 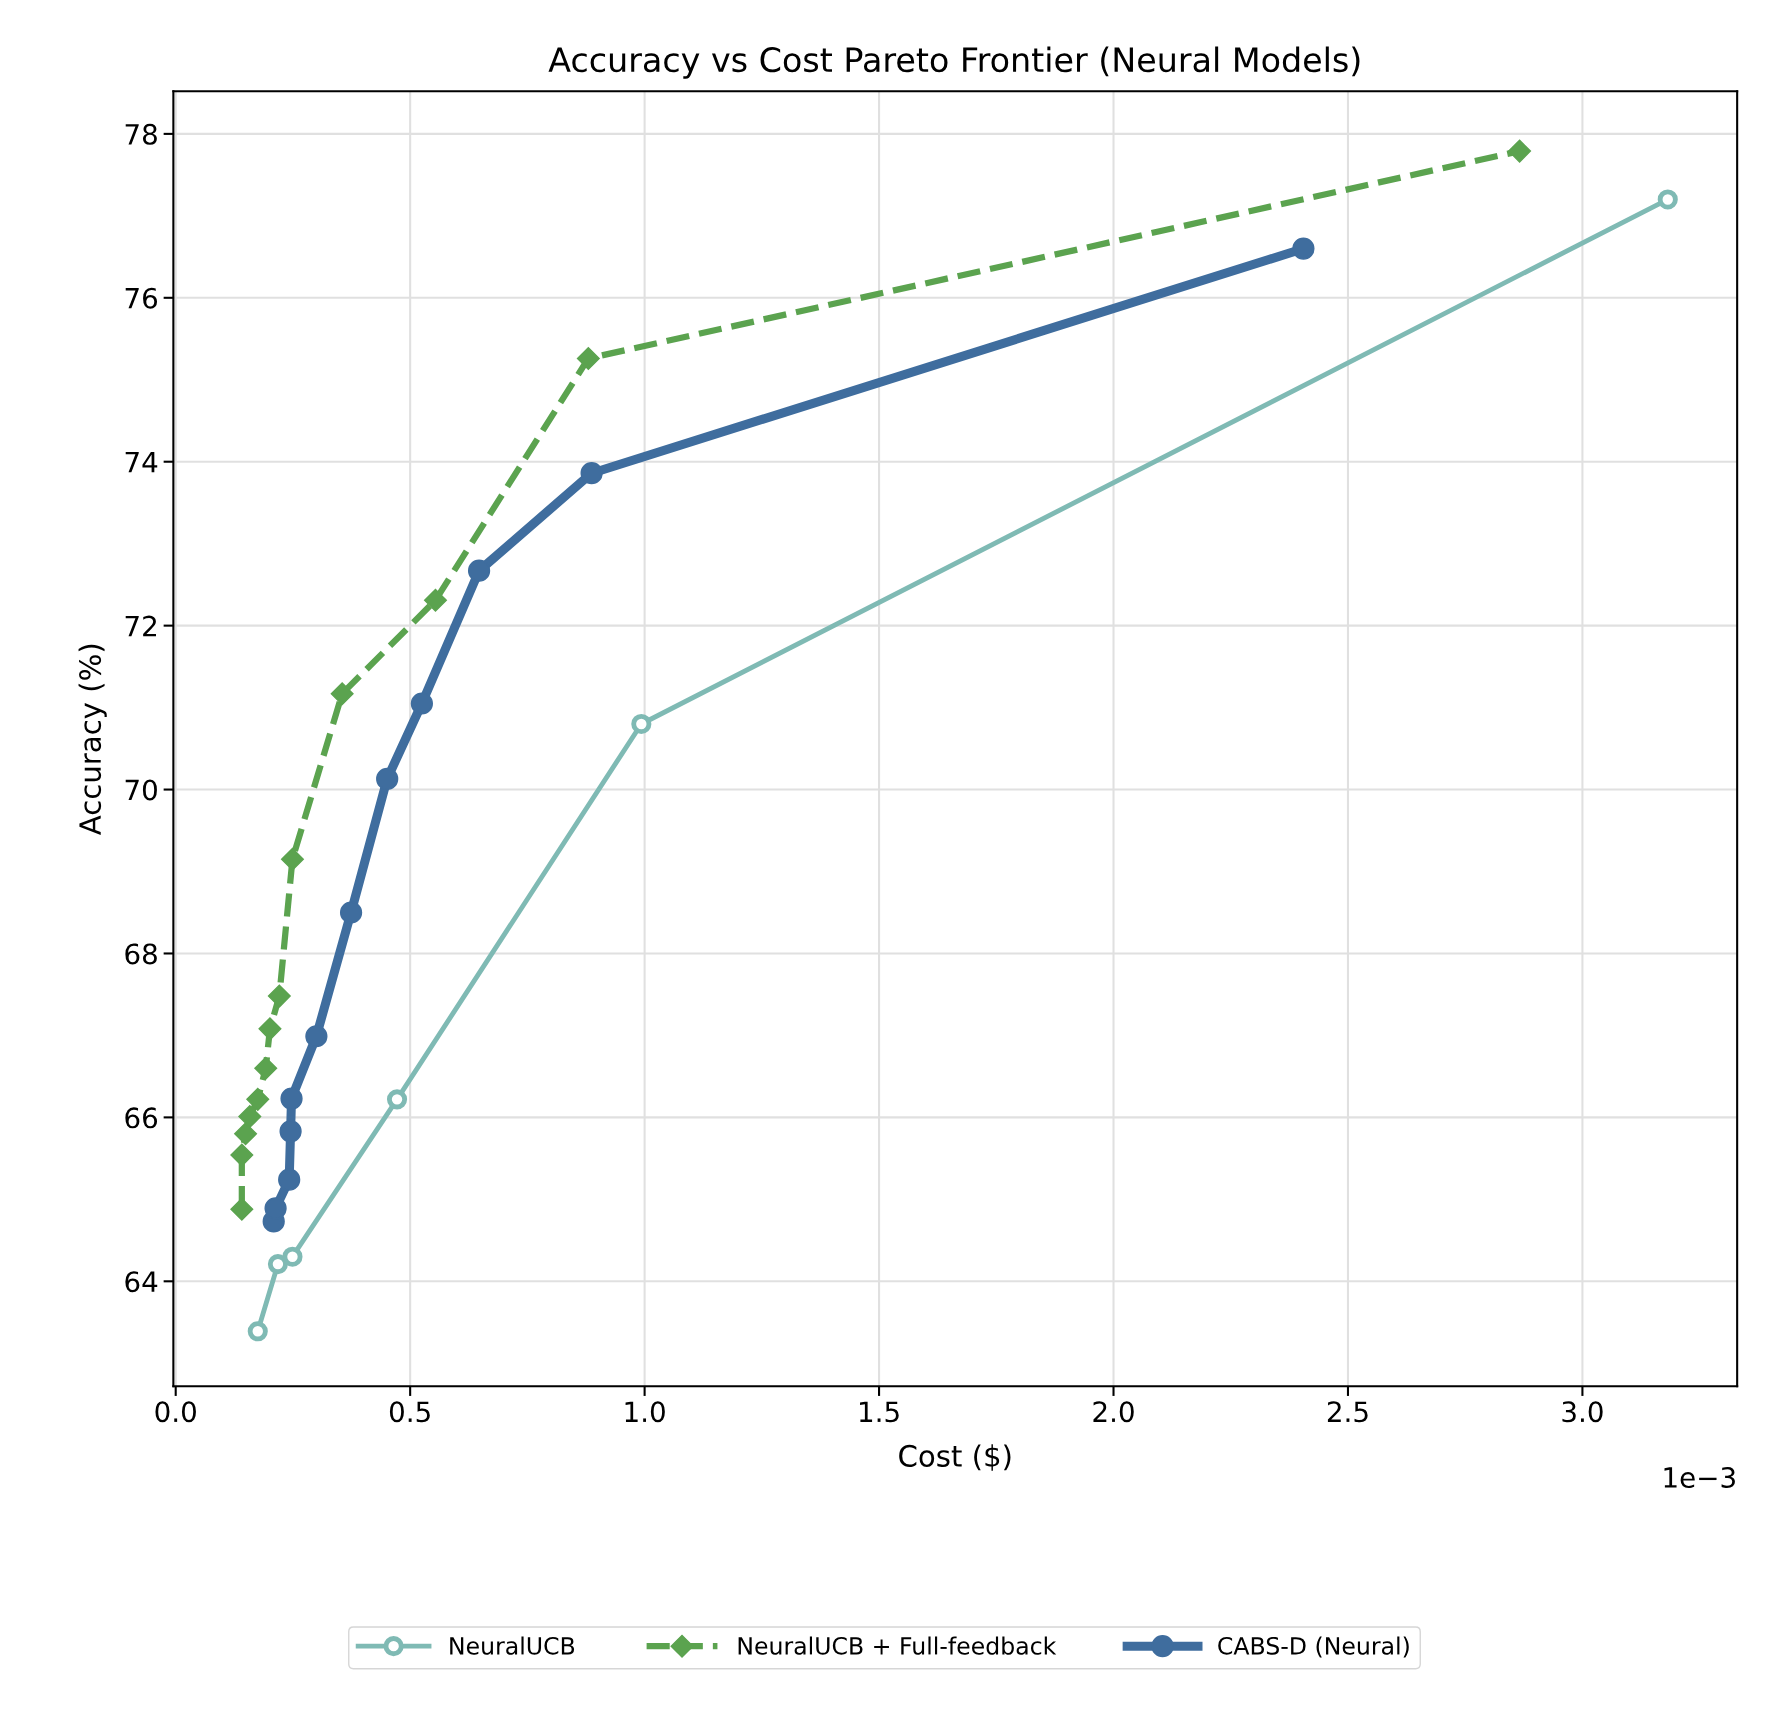 What do you see at coordinates (1113, 1412) in the screenshot?
I see `x-tick-label: 2.0` at bounding box center [1113, 1412].